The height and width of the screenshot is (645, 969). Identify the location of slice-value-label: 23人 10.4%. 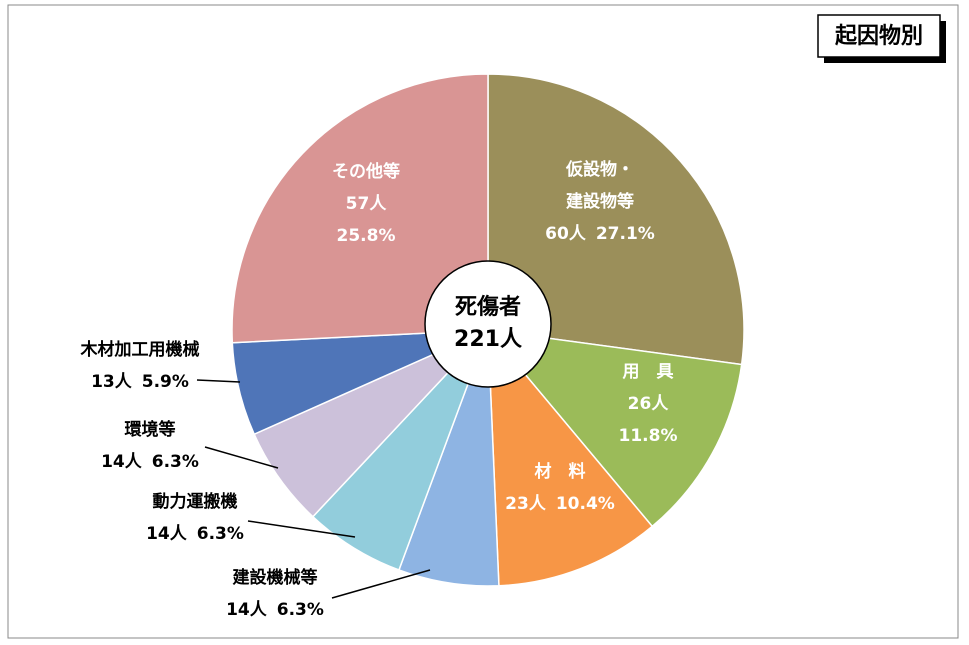
(560, 504).